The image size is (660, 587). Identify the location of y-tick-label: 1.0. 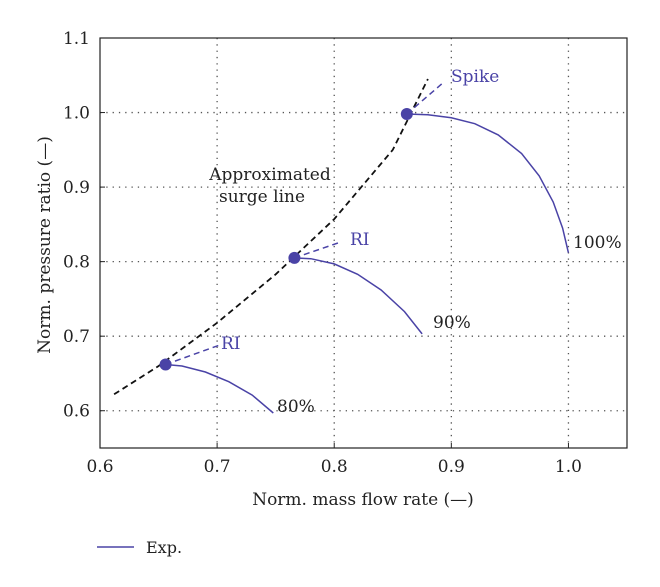
(76, 114).